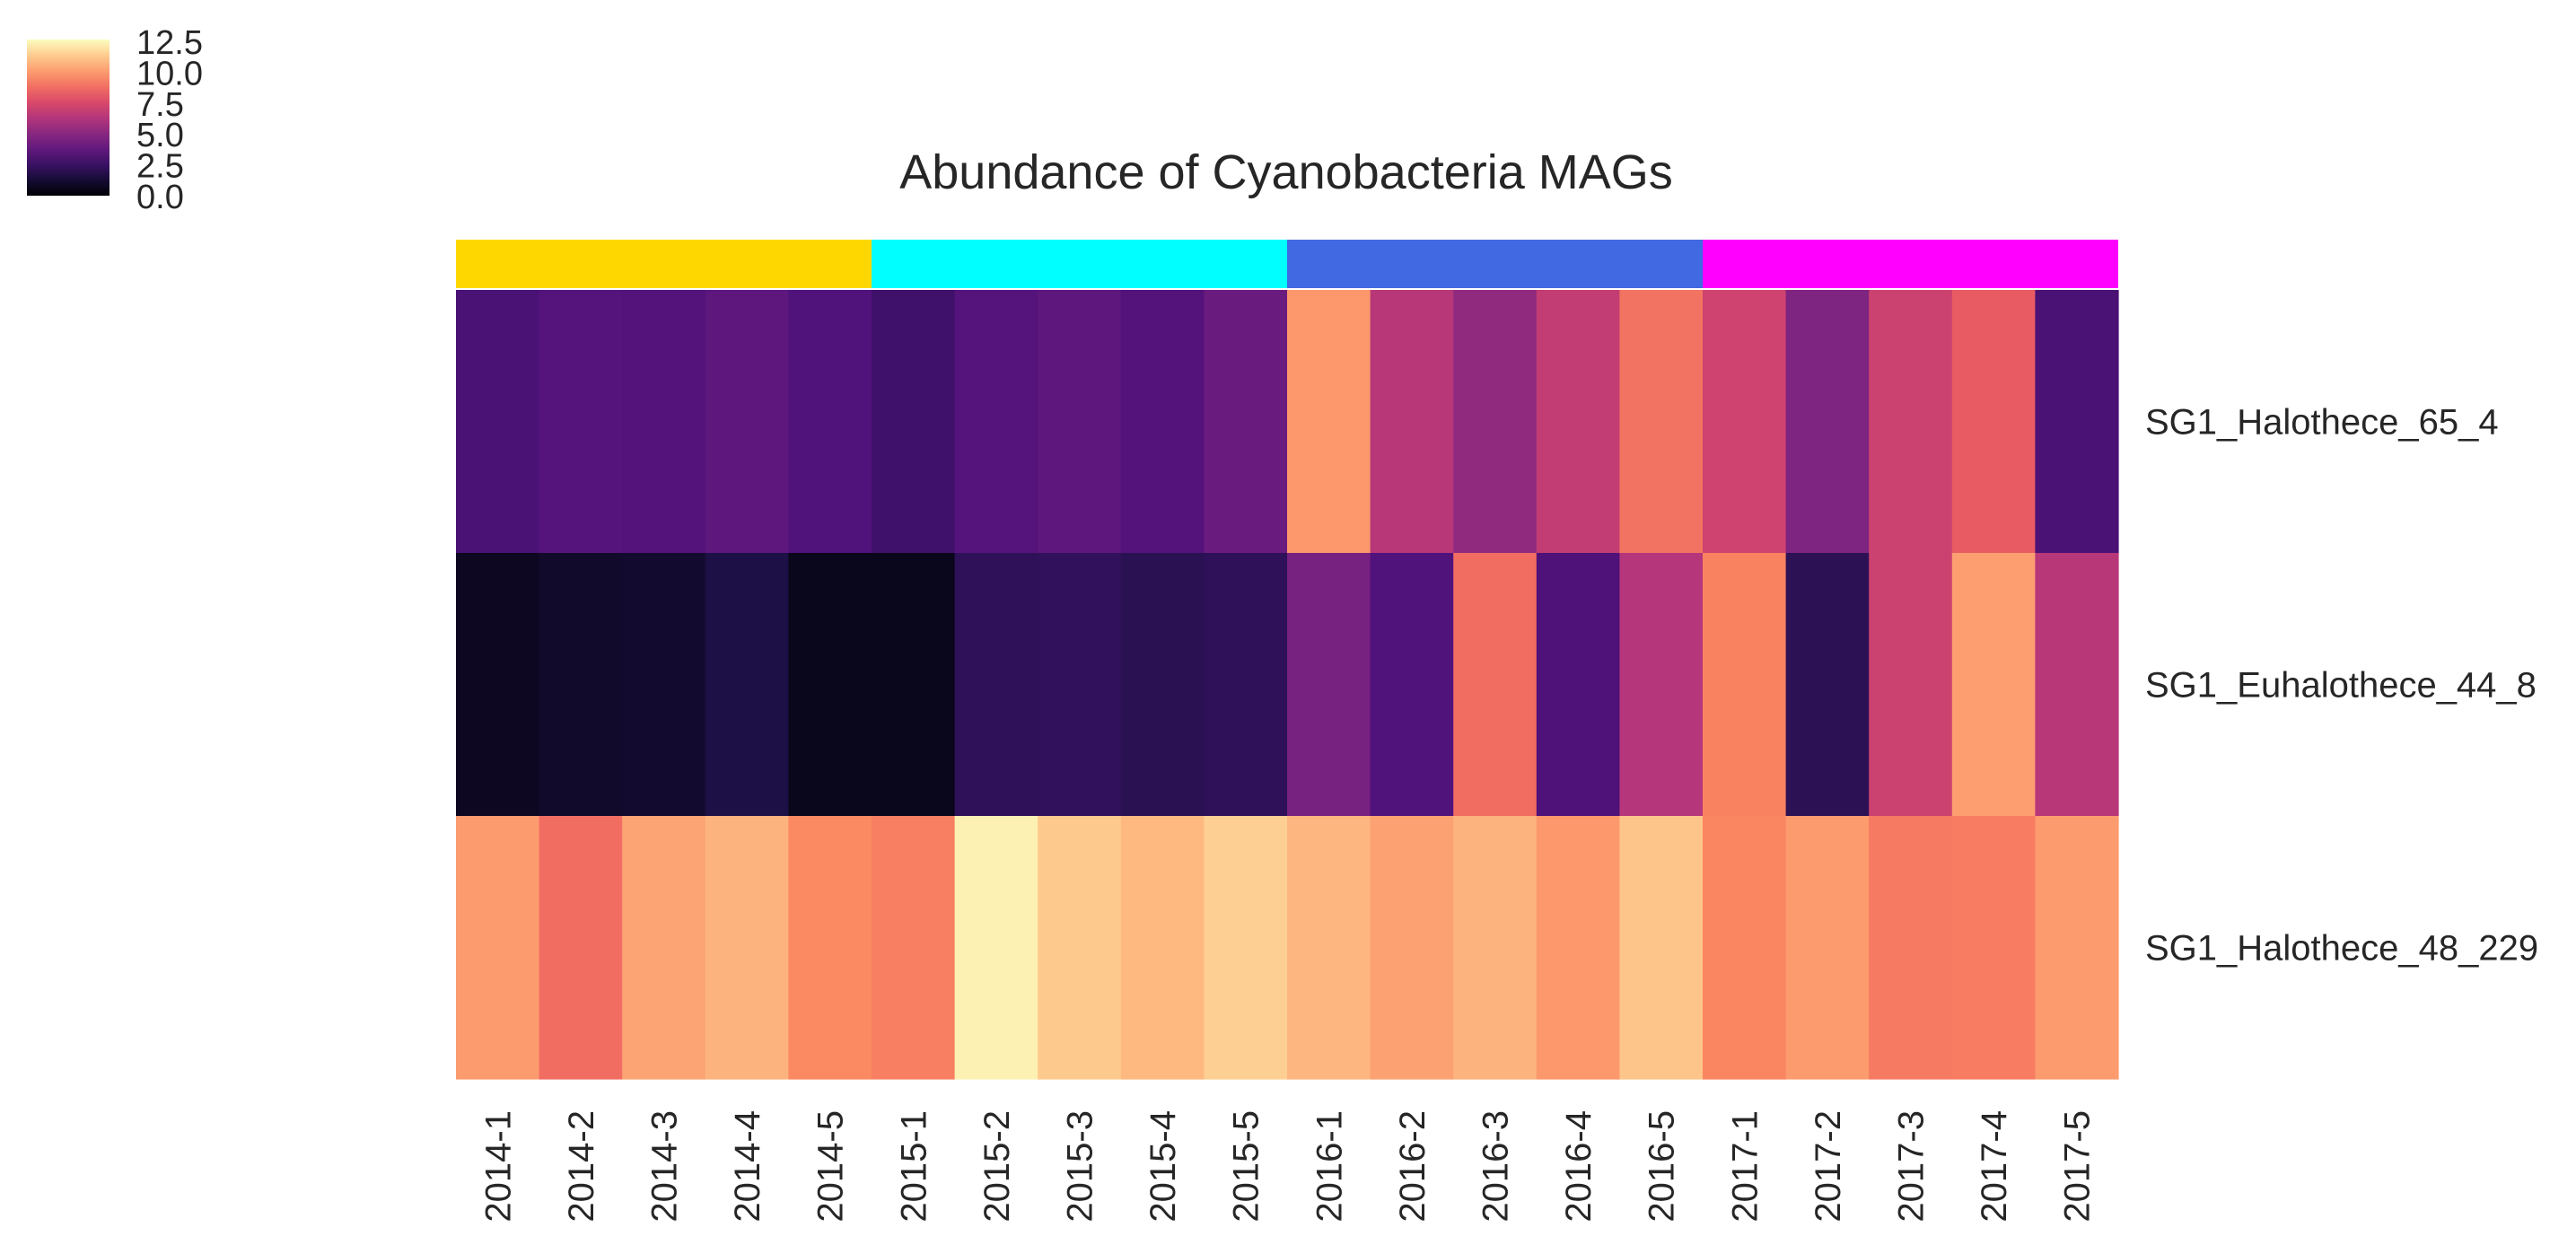  Describe the element at coordinates (1246, 1167) in the screenshot. I see `column-label: 2015-5` at that location.